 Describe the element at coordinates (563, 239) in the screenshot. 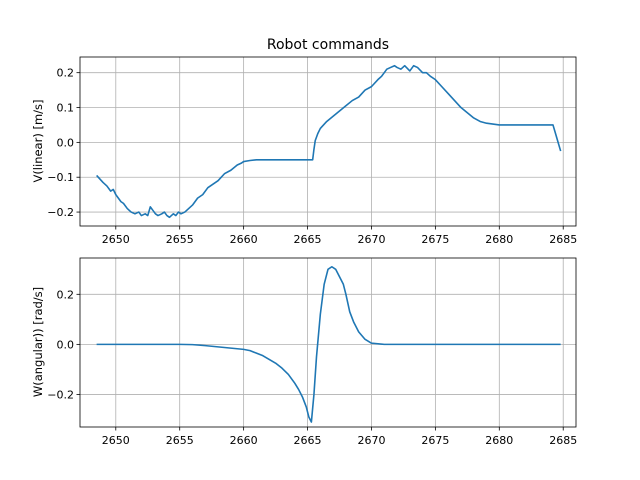

I see `top-xtick-label: 2685` at that location.